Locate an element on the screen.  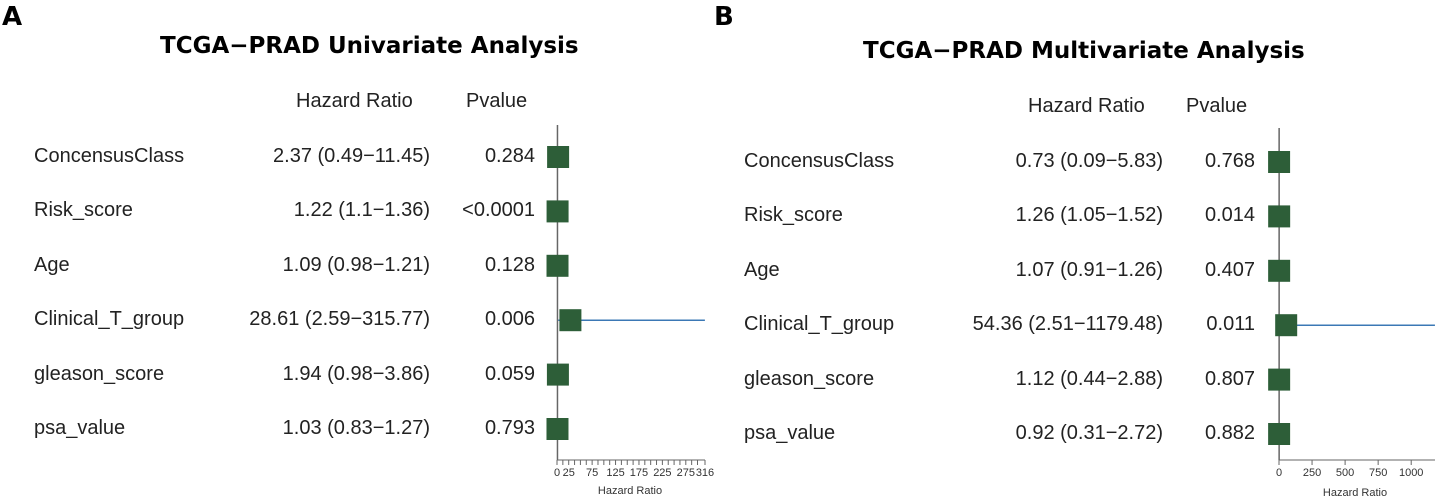
row-hazard-ratio: 1.09 (0.98−1.21) is located at coordinates (356, 264).